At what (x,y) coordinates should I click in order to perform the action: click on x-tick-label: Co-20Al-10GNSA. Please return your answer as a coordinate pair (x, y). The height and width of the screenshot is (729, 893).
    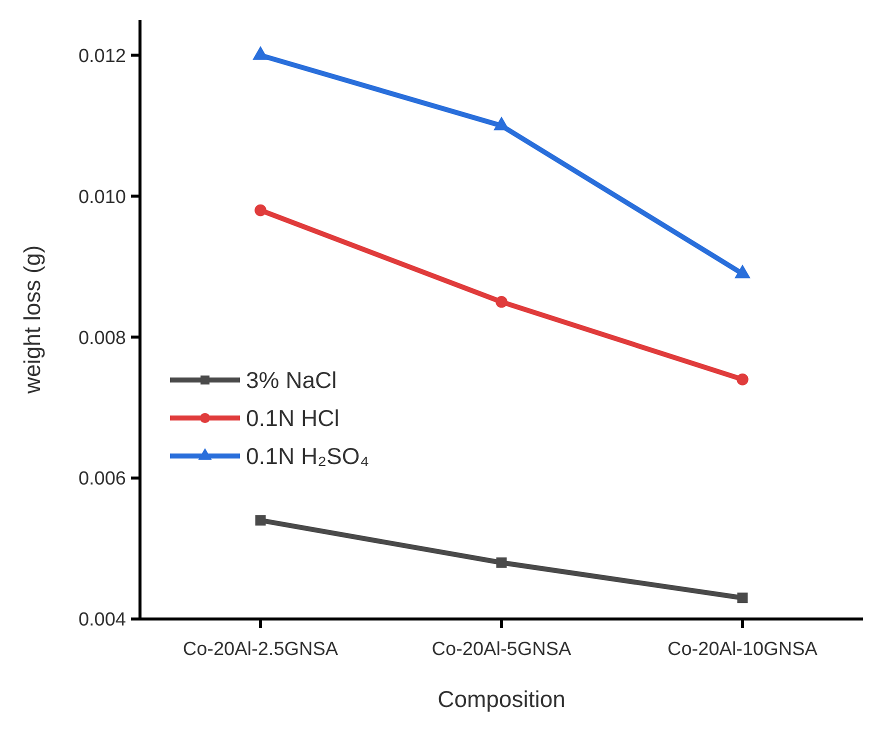
    Looking at the image, I should click on (743, 649).